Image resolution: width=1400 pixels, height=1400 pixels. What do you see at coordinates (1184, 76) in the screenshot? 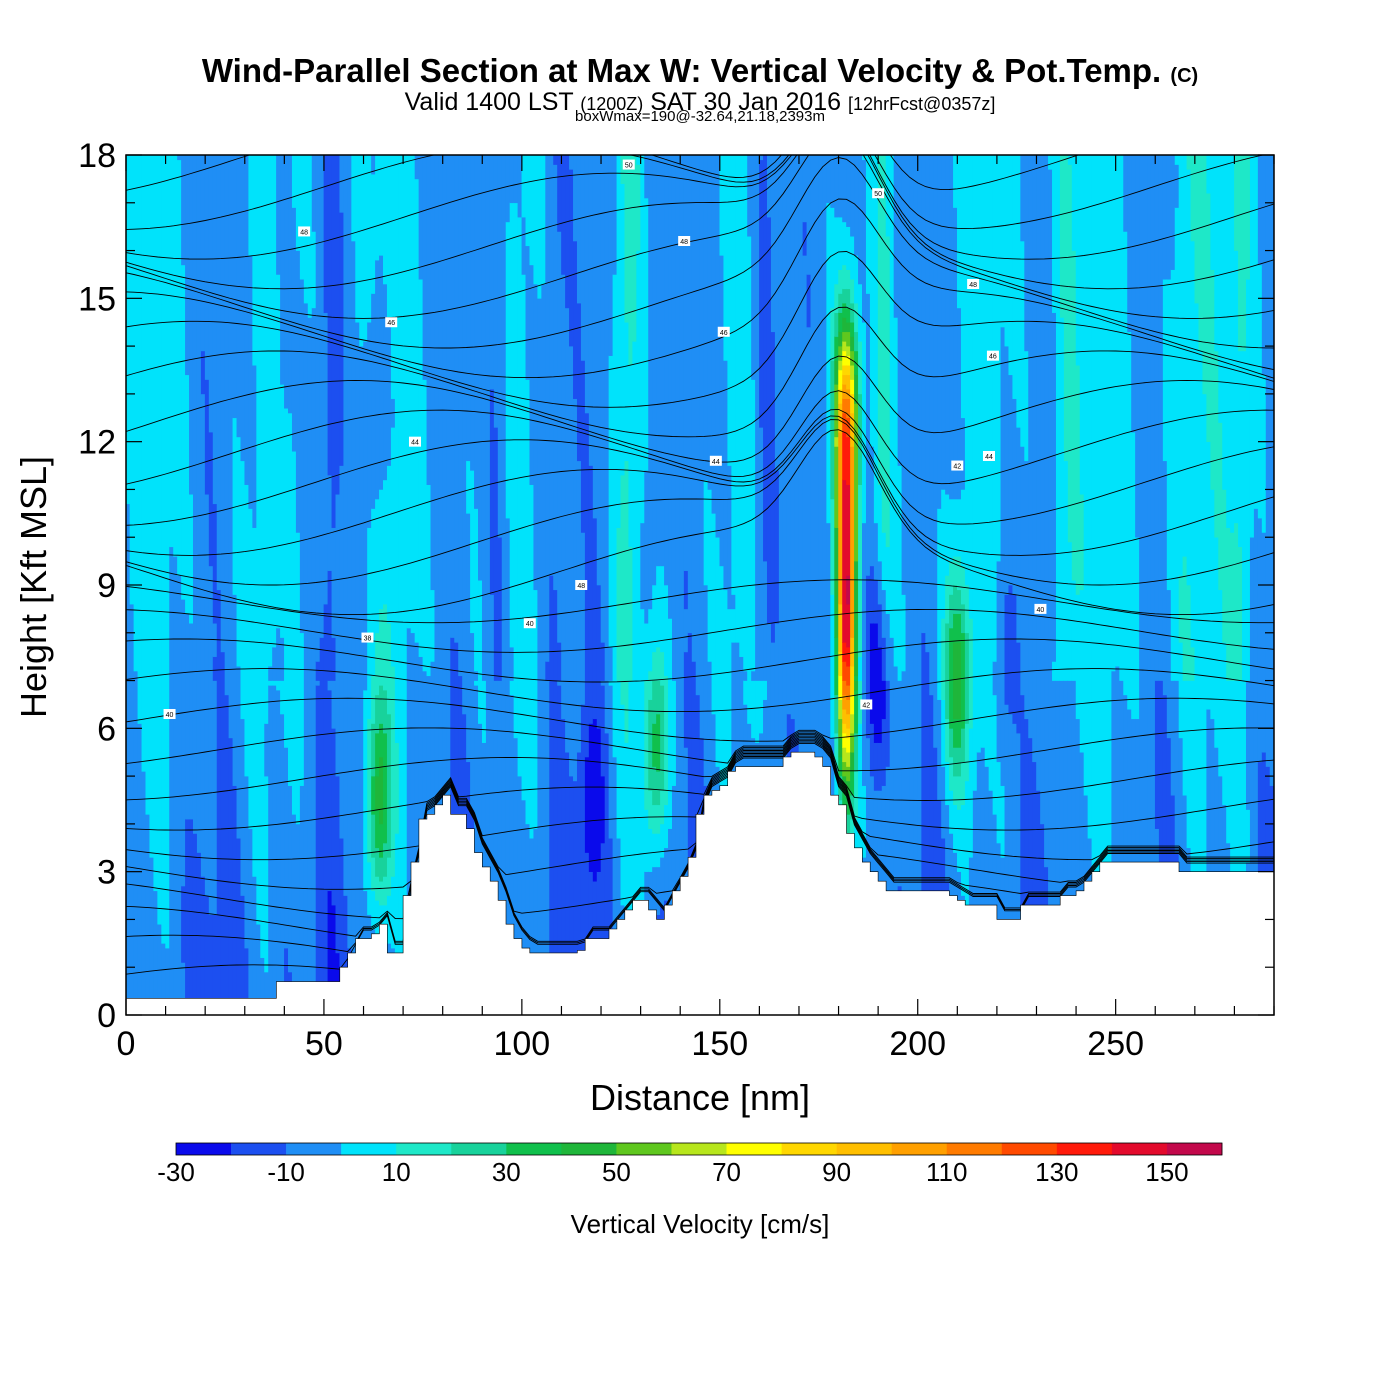
I see `copyright-mark: (C)` at bounding box center [1184, 76].